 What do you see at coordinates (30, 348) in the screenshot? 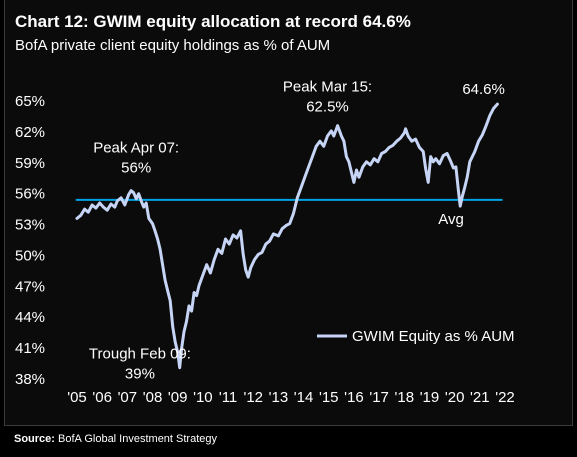
I see `y-tick-label: 41%` at bounding box center [30, 348].